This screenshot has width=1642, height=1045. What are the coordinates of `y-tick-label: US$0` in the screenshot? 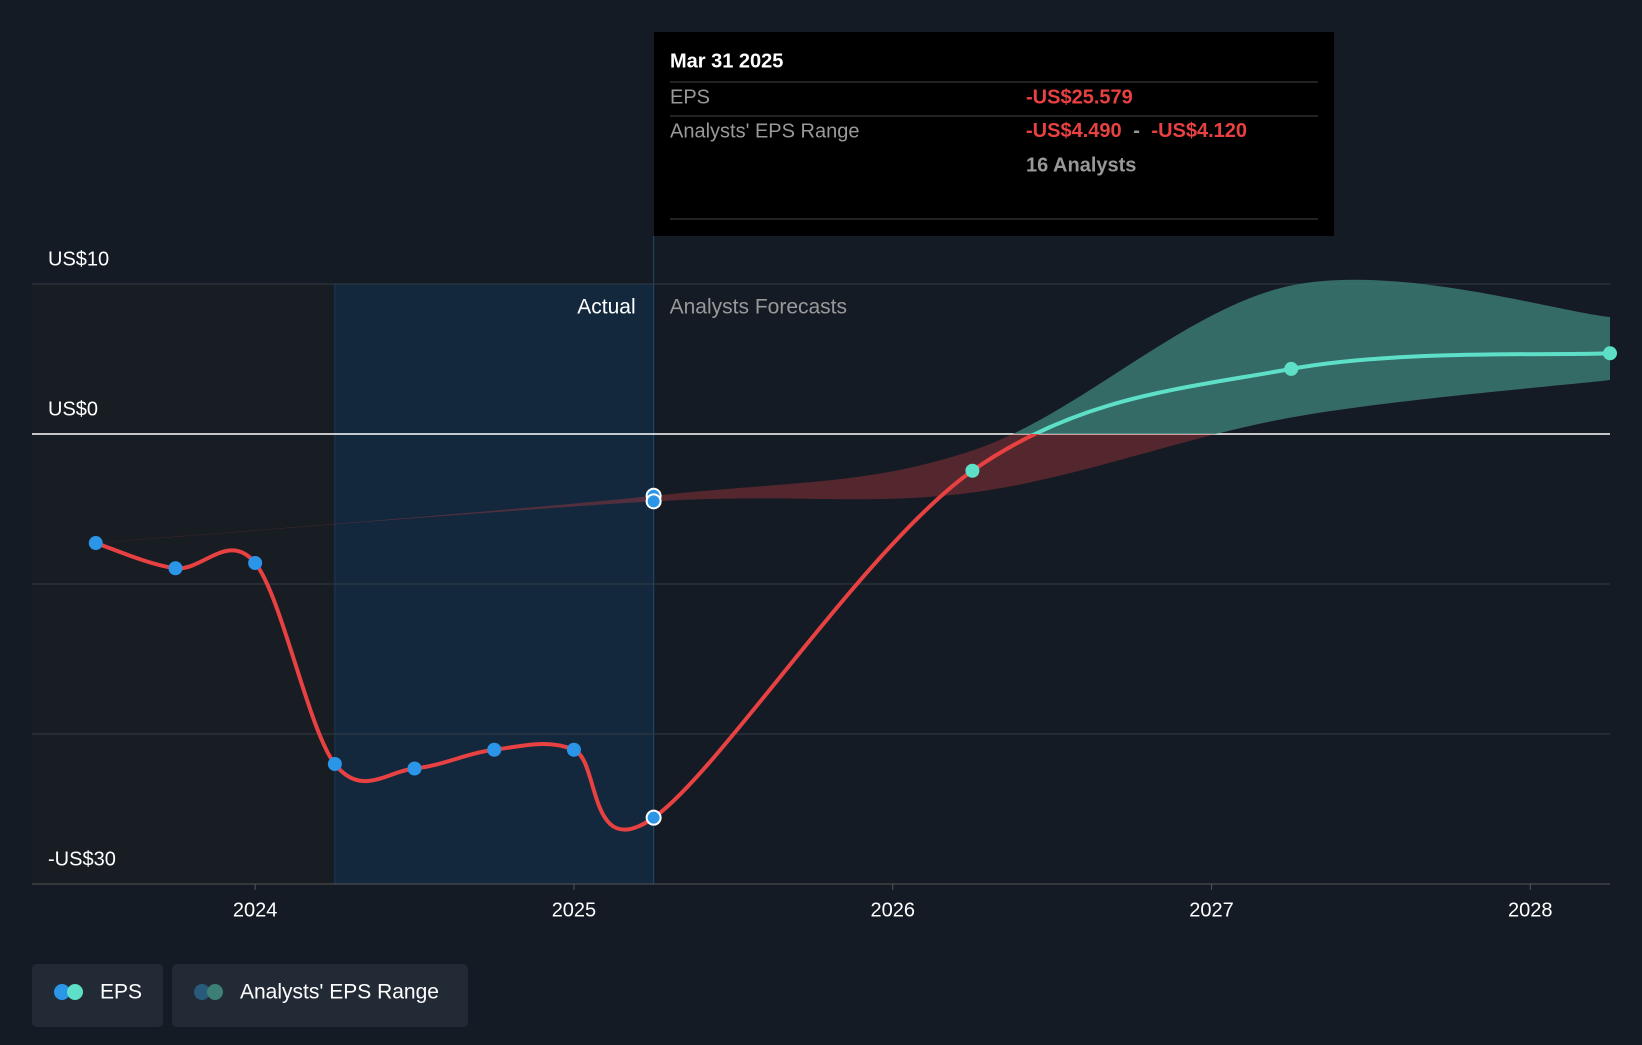 It's located at (73, 409).